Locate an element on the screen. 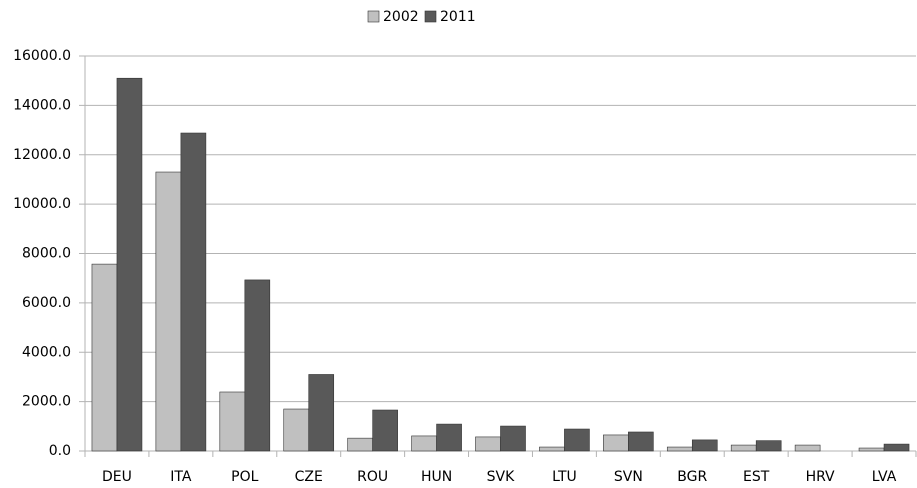 This screenshot has height=488, width=917. x-tick-label: BGR is located at coordinates (692, 477).